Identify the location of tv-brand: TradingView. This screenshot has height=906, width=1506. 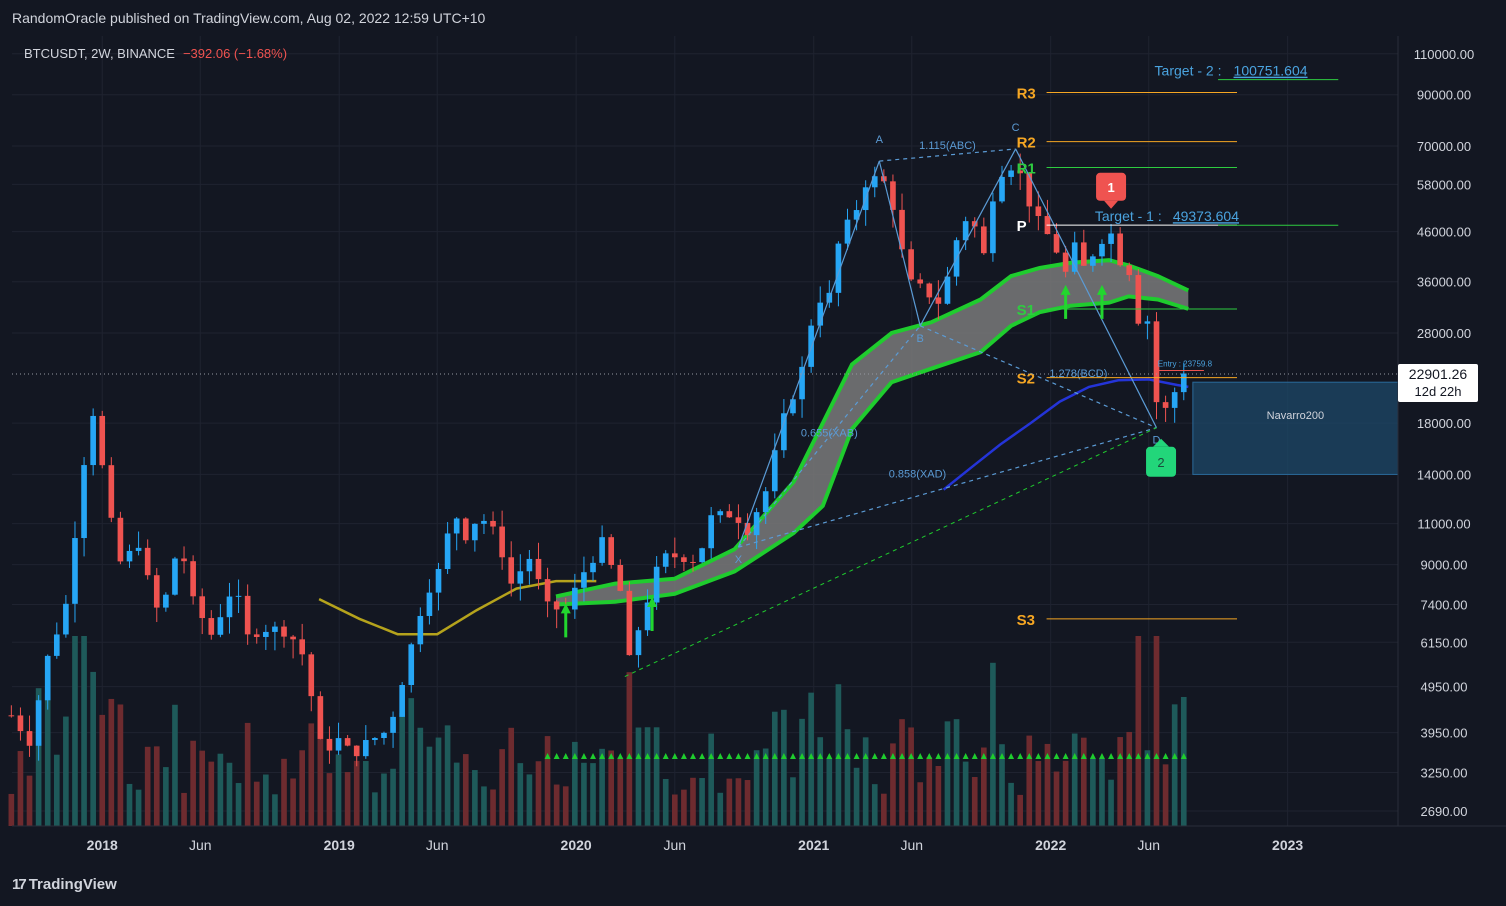
(72, 884).